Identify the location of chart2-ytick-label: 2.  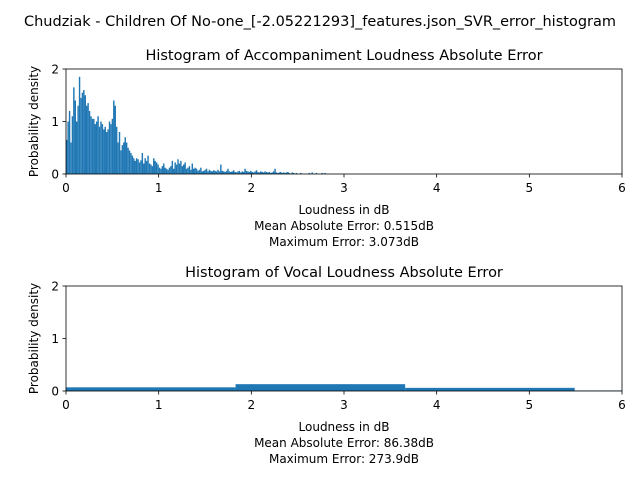
(55, 286).